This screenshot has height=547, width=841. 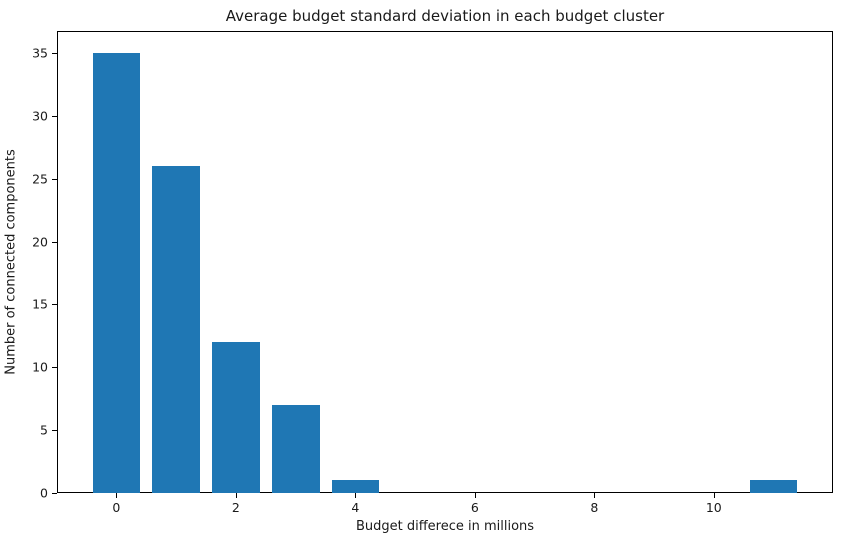 What do you see at coordinates (40, 367) in the screenshot?
I see `y-tick-label: 10` at bounding box center [40, 367].